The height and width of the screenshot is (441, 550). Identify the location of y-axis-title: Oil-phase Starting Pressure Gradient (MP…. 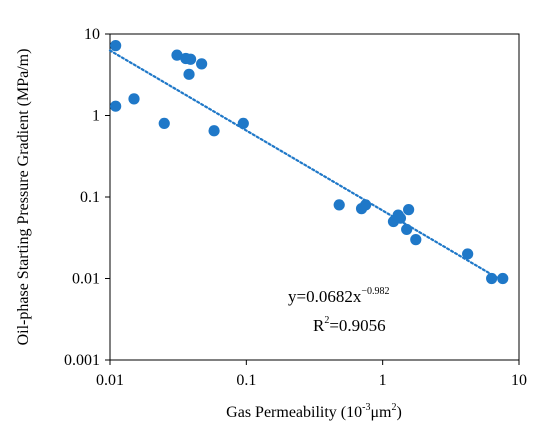
(23, 197).